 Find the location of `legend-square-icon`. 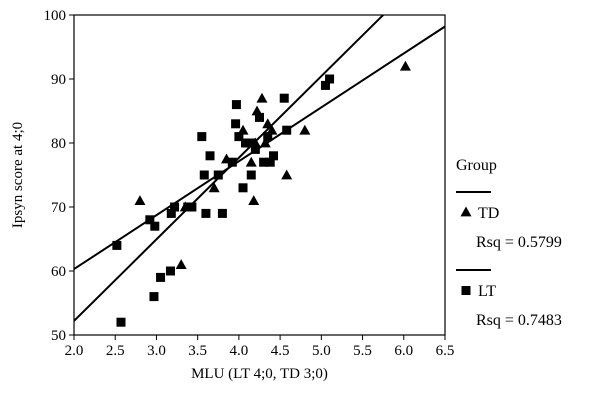

legend-square-icon is located at coordinates (466, 290).